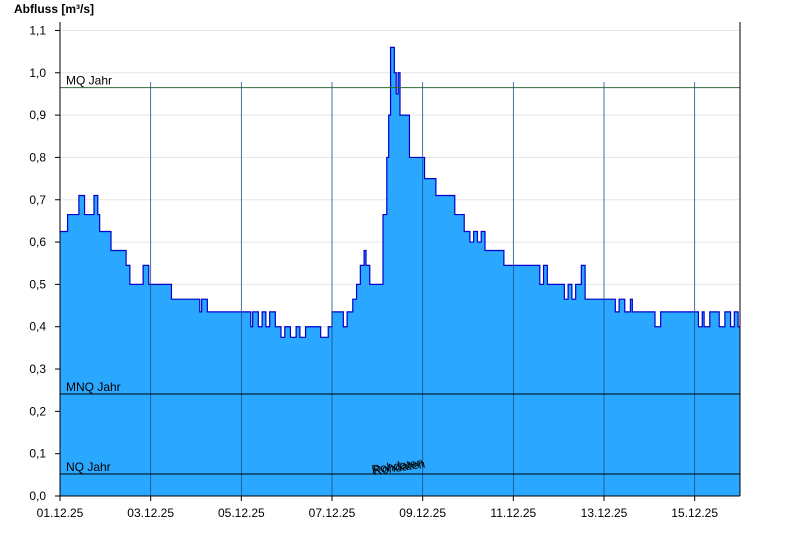 The width and height of the screenshot is (800, 550). I want to click on x-tick-label: 07.12.25, so click(332, 513).